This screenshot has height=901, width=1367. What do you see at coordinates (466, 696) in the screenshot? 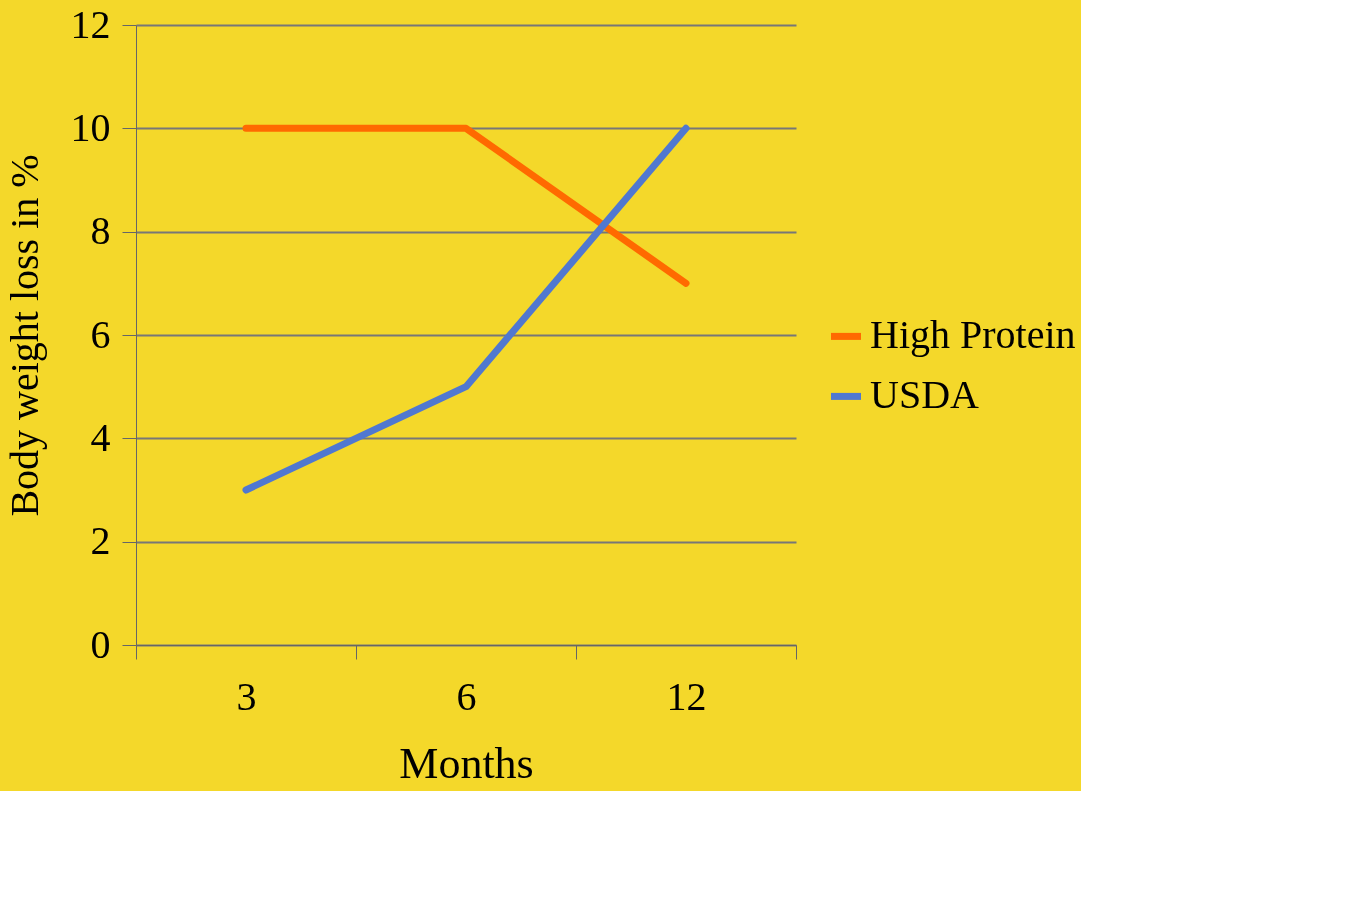
I see `x-tick-label: 6` at bounding box center [466, 696].